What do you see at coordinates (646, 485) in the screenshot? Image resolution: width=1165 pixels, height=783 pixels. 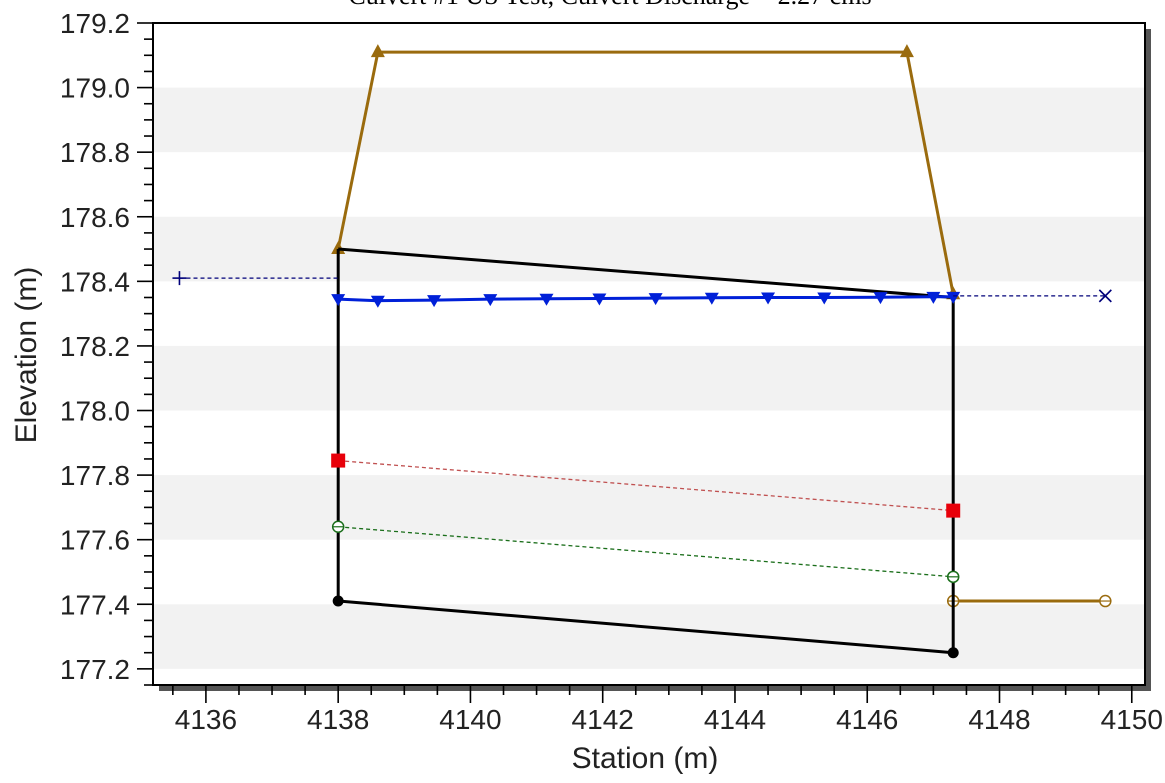 I see `critical-depth-line` at bounding box center [646, 485].